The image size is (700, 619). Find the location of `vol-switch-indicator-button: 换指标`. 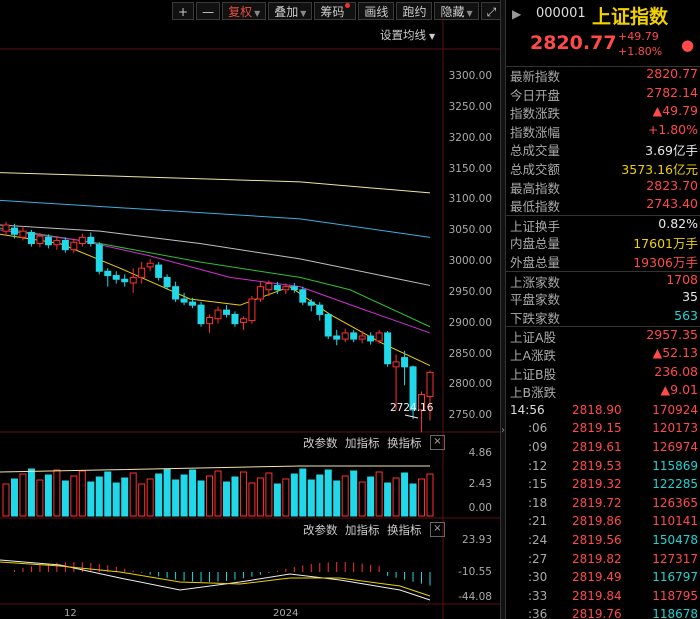

vol-switch-indicator-button: 换指标 is located at coordinates (404, 443).